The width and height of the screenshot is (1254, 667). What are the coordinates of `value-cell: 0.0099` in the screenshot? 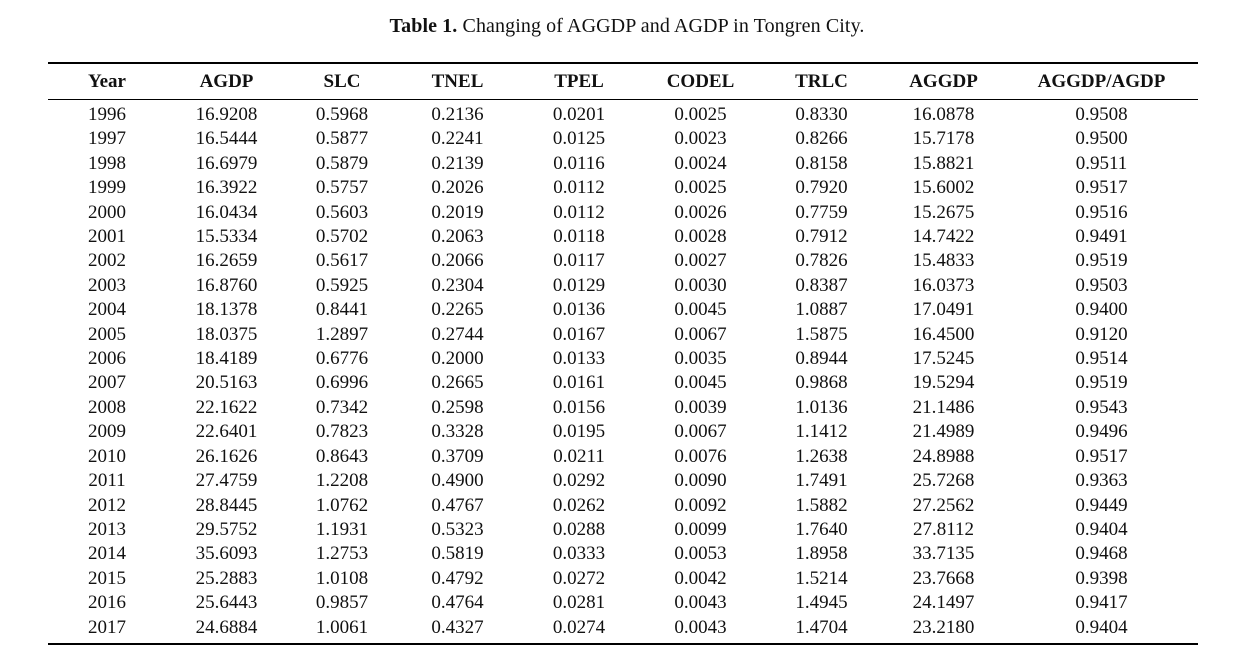 It's located at (700, 529).